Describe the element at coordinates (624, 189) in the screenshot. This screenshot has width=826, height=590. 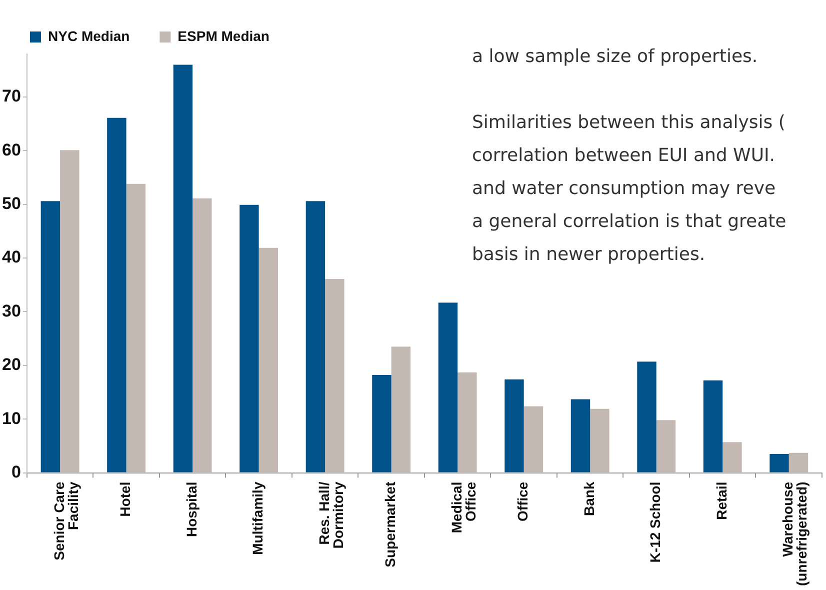
I see `annotation: and water consumption may reve` at that location.